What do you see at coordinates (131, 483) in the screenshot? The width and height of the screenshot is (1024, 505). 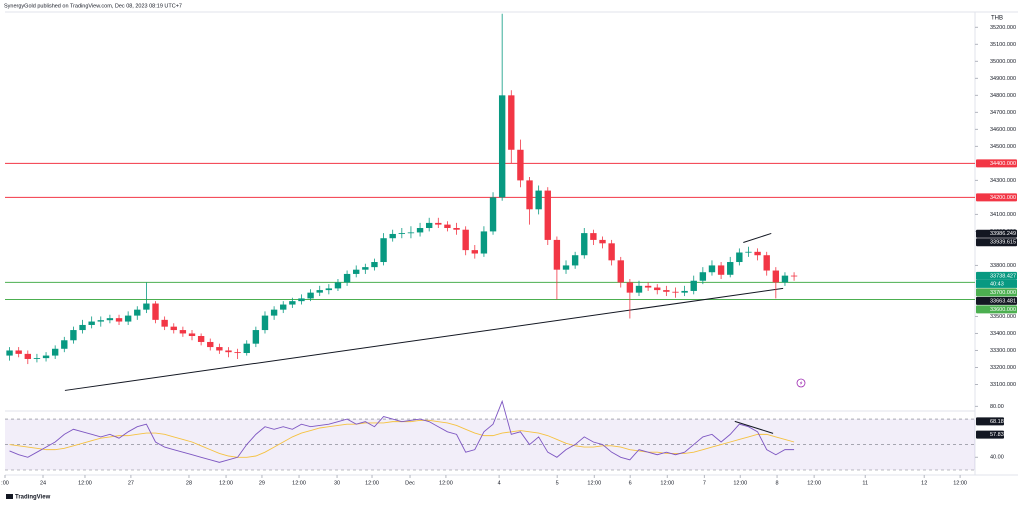 I see `x-tick-label: 27` at bounding box center [131, 483].